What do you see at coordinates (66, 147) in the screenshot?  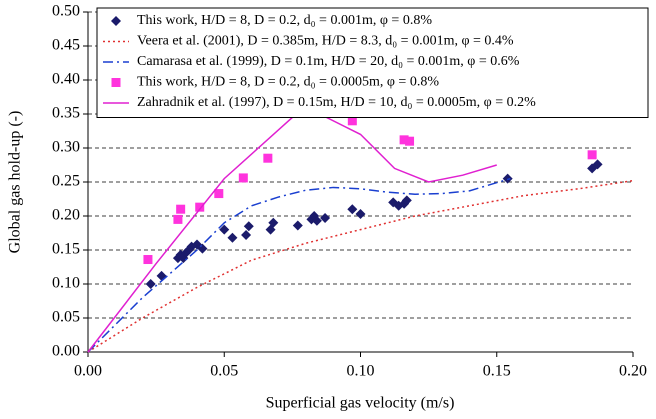 I see `y-tick-label: 0.30` at bounding box center [66, 147].